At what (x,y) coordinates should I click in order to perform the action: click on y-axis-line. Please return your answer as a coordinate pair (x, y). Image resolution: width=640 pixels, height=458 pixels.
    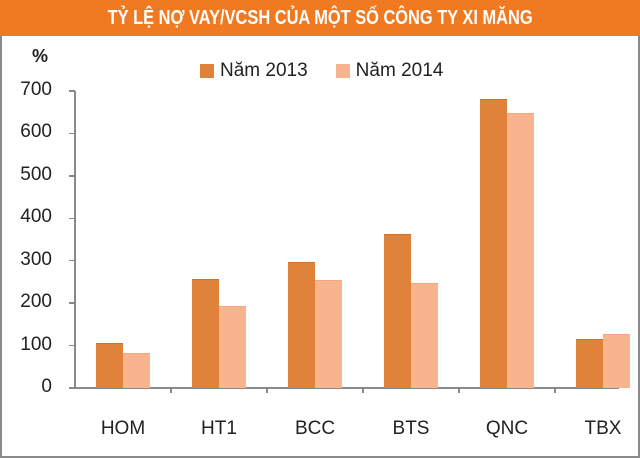
    Looking at the image, I should click on (75, 239).